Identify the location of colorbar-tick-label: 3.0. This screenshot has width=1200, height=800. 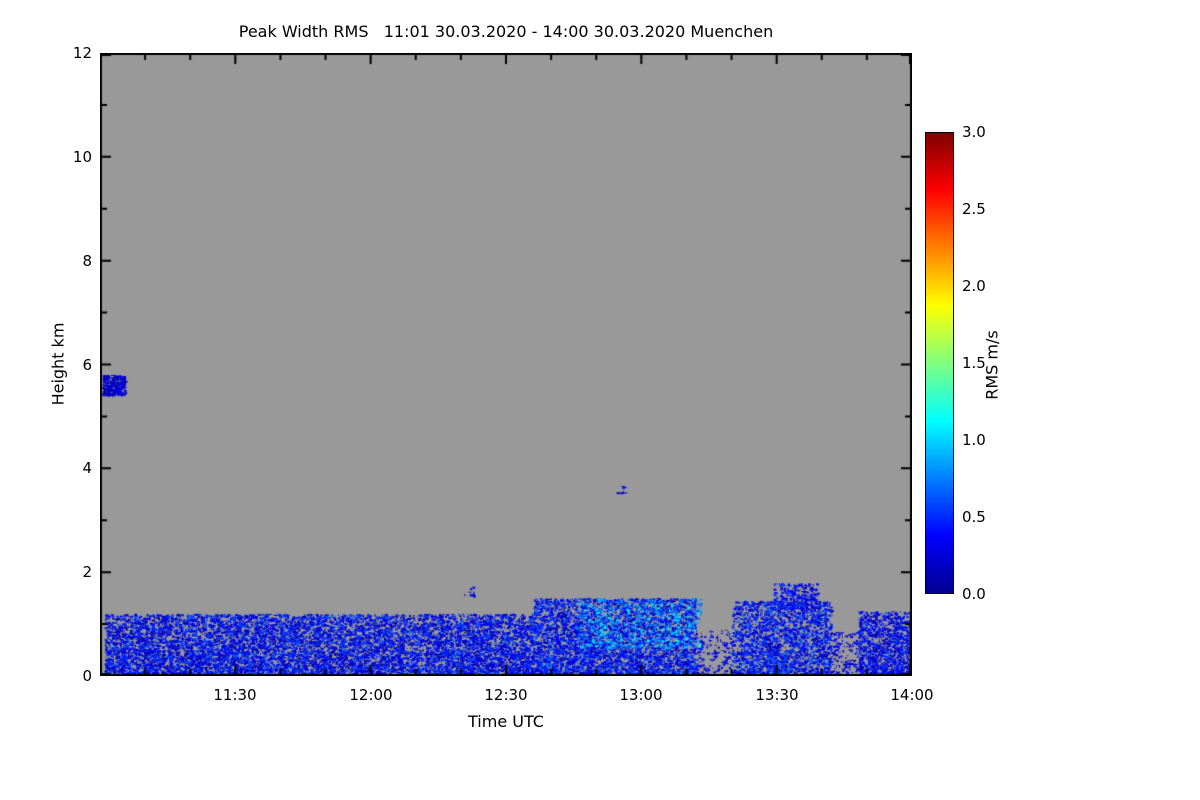
(974, 132).